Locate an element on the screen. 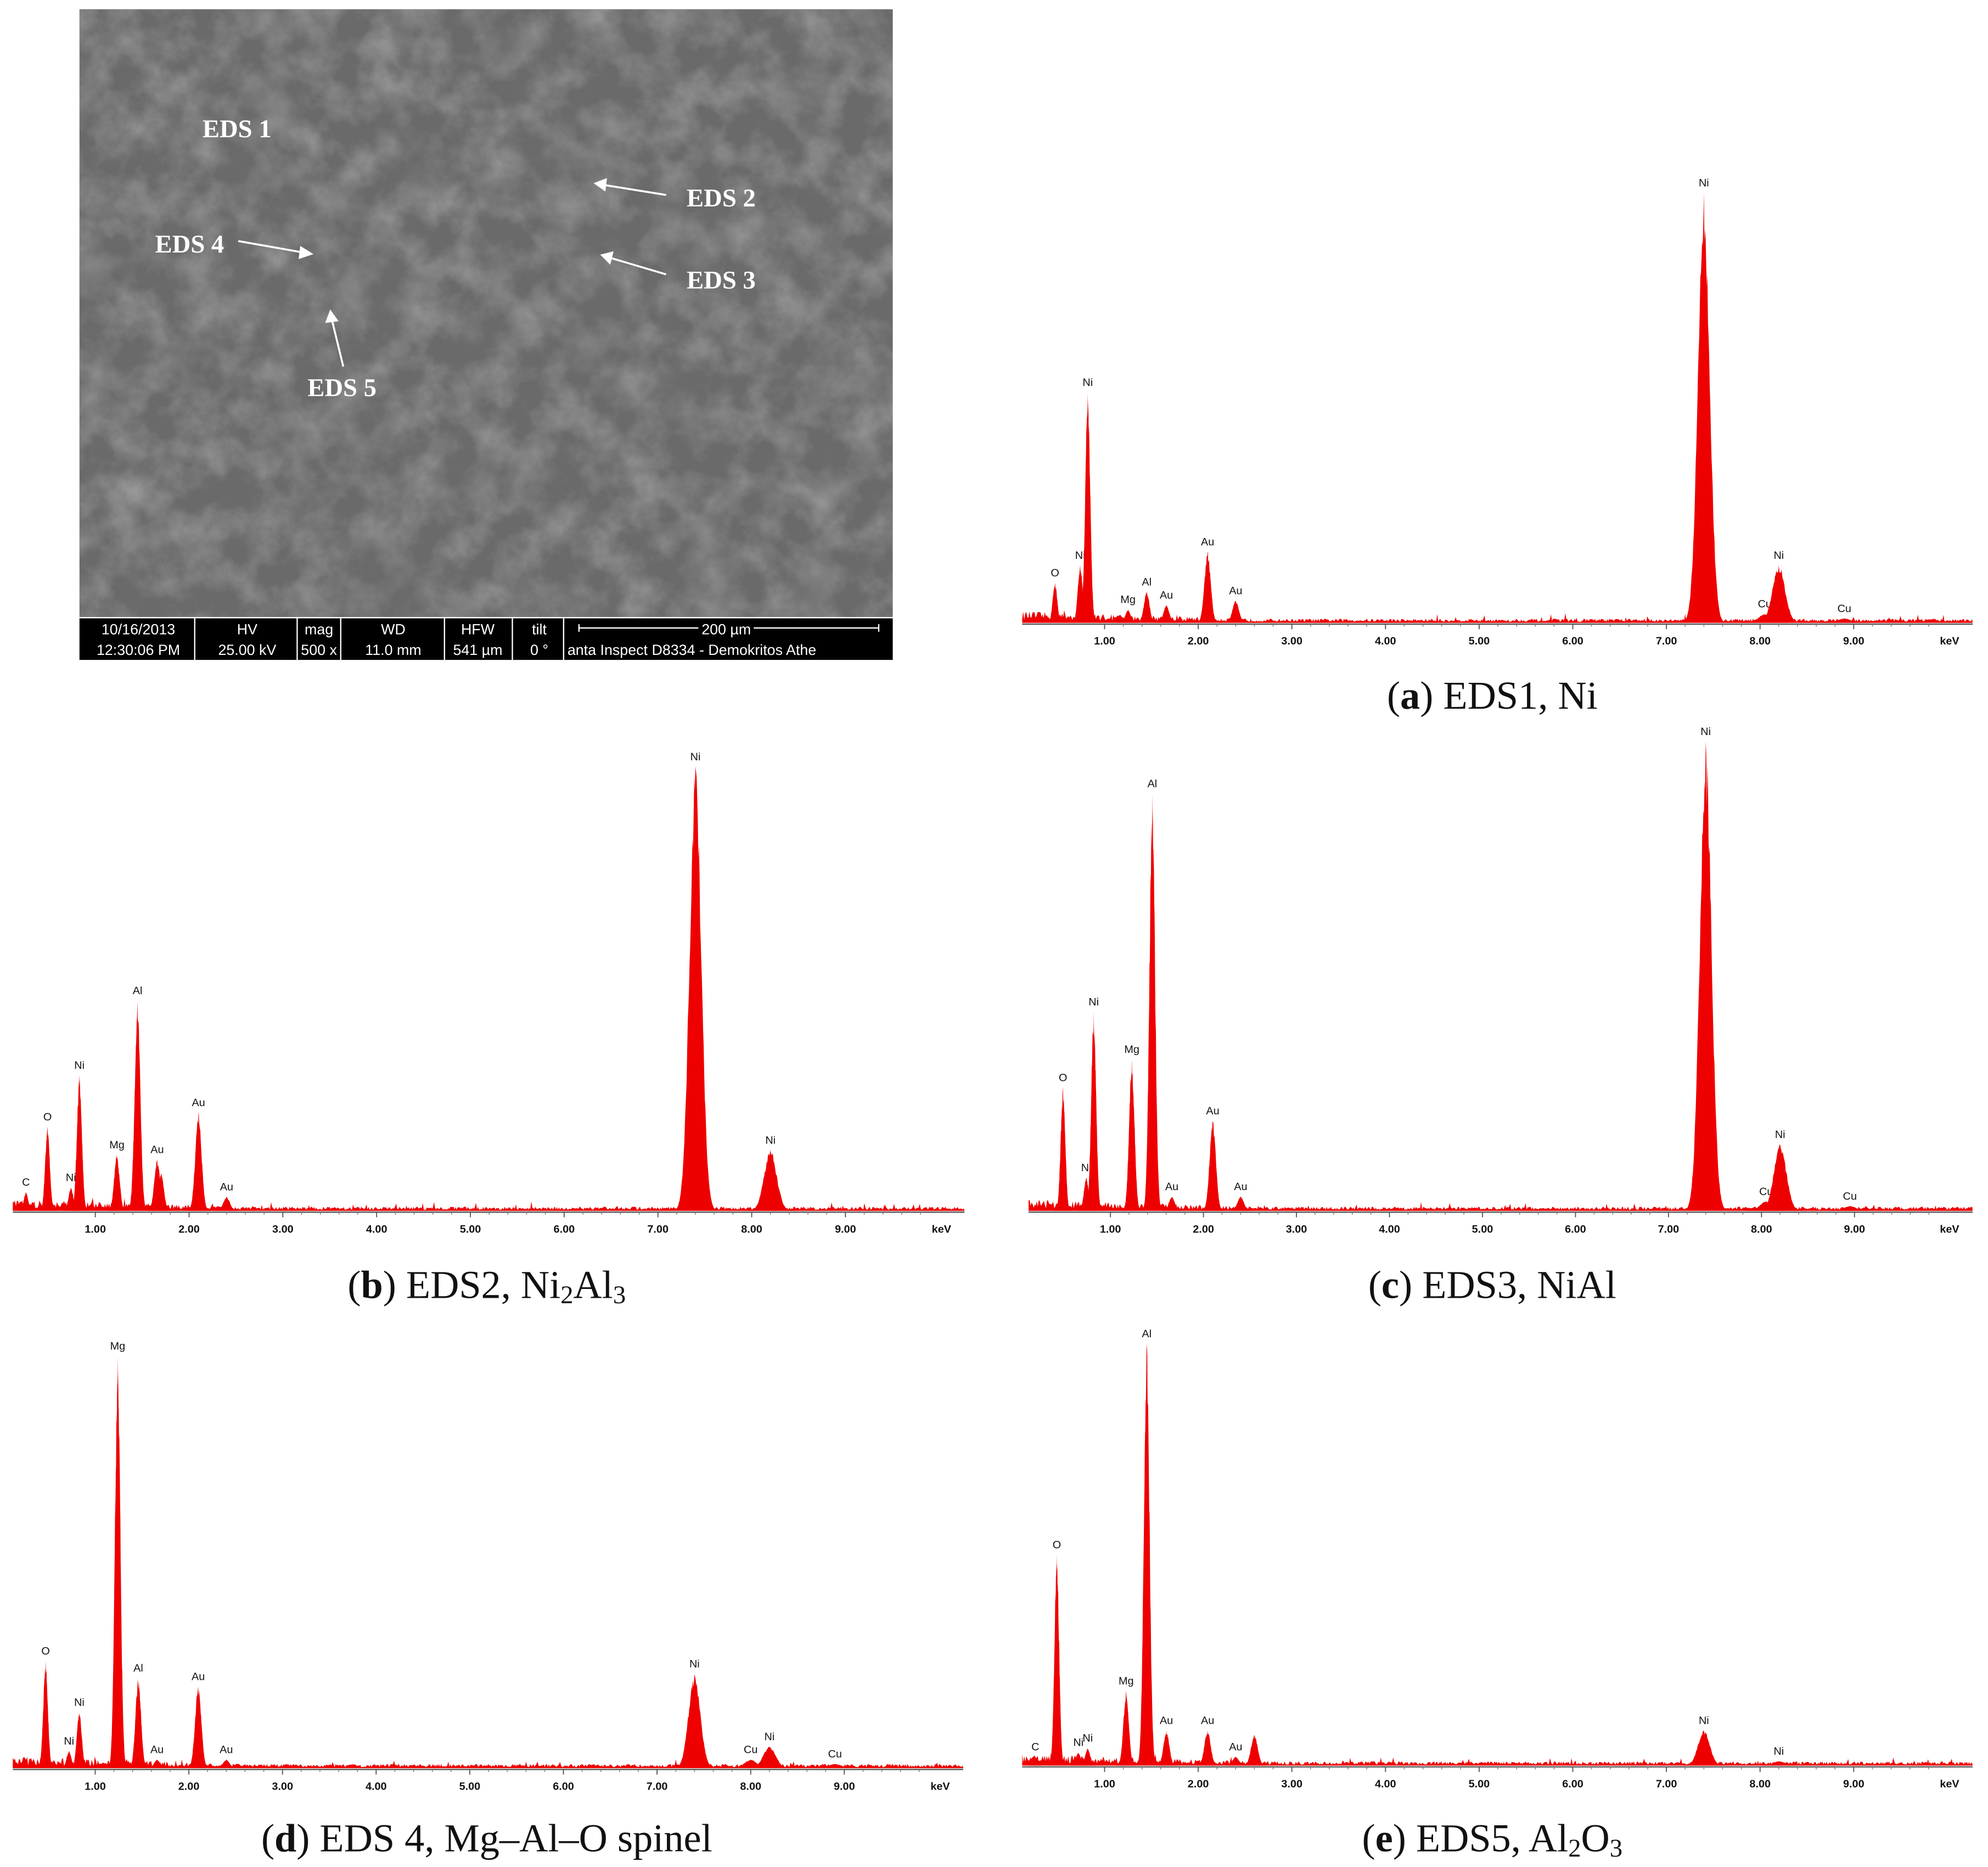  background-continuum is located at coordinates (488, 1762).